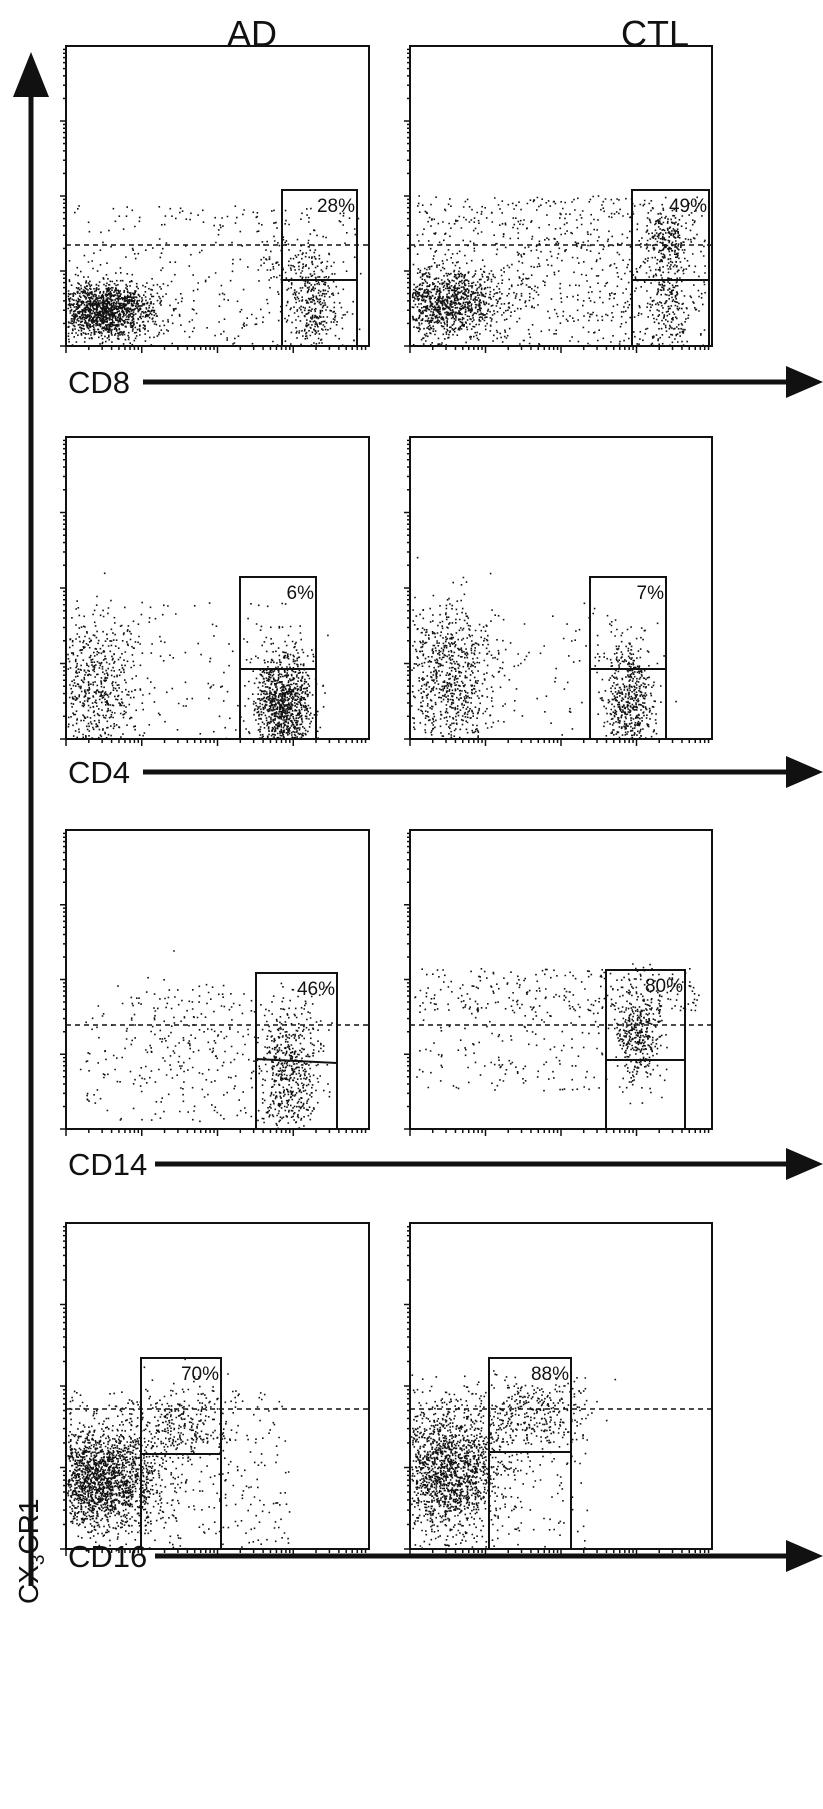 The height and width of the screenshot is (1809, 823). I want to click on gate-divider, so click(296, 1061).